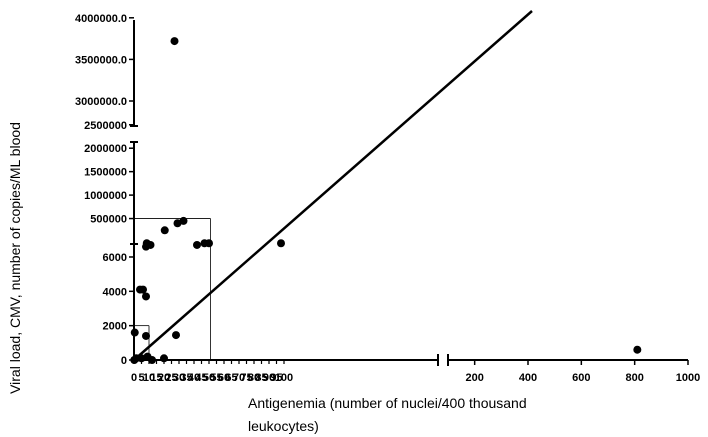 The width and height of the screenshot is (708, 437). Describe the element at coordinates (101, 102) in the screenshot. I see `y-tick-label: 3000000.0` at that location.